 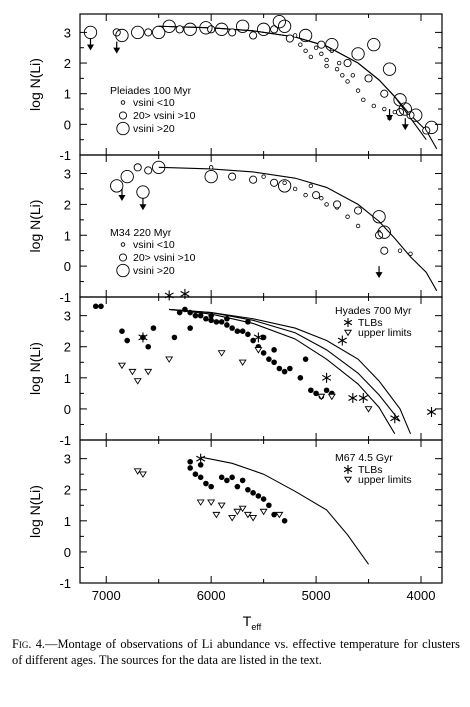 I want to click on panel-label: Pleiades 100 Myr, so click(x=151, y=91).